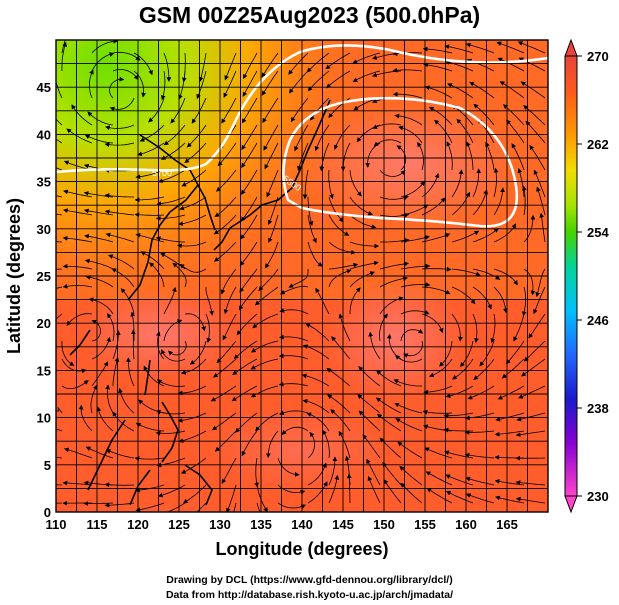 Image resolution: width=619 pixels, height=605 pixels. Describe the element at coordinates (44, 87) in the screenshot. I see `y-tick-label: 45` at that location.